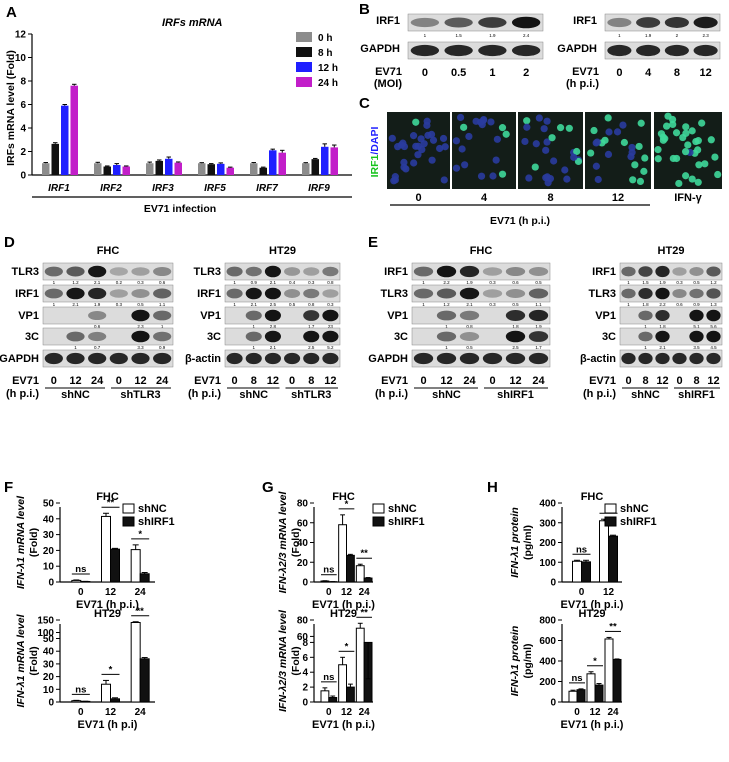 This screenshot has width=729, height=762. I want to click on panel-e-right-row-label: TLR3, so click(603, 294).